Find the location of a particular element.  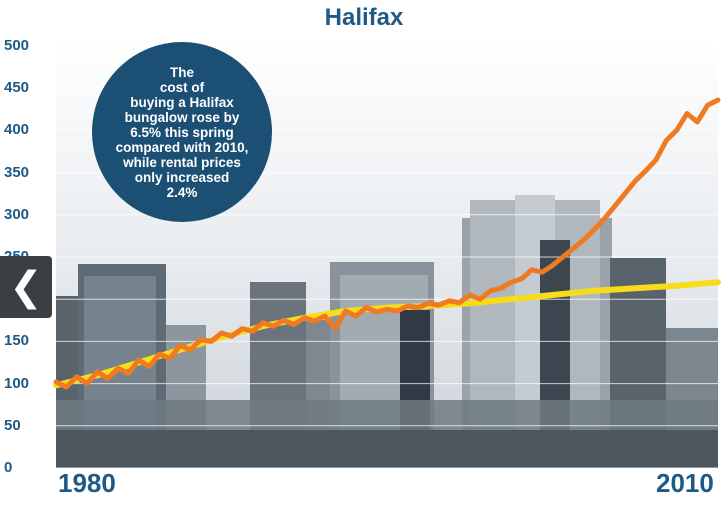

annotation-line: while rental prices is located at coordinates (182, 162).